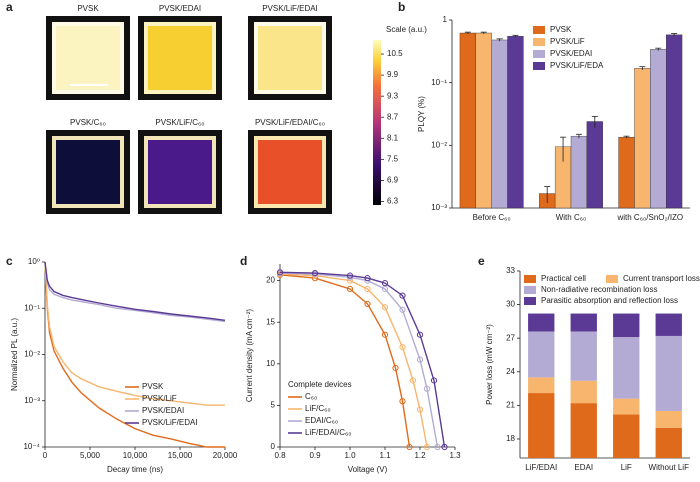 This screenshot has width=700, height=482. I want to click on legend-title: Complete devices, so click(320, 384).